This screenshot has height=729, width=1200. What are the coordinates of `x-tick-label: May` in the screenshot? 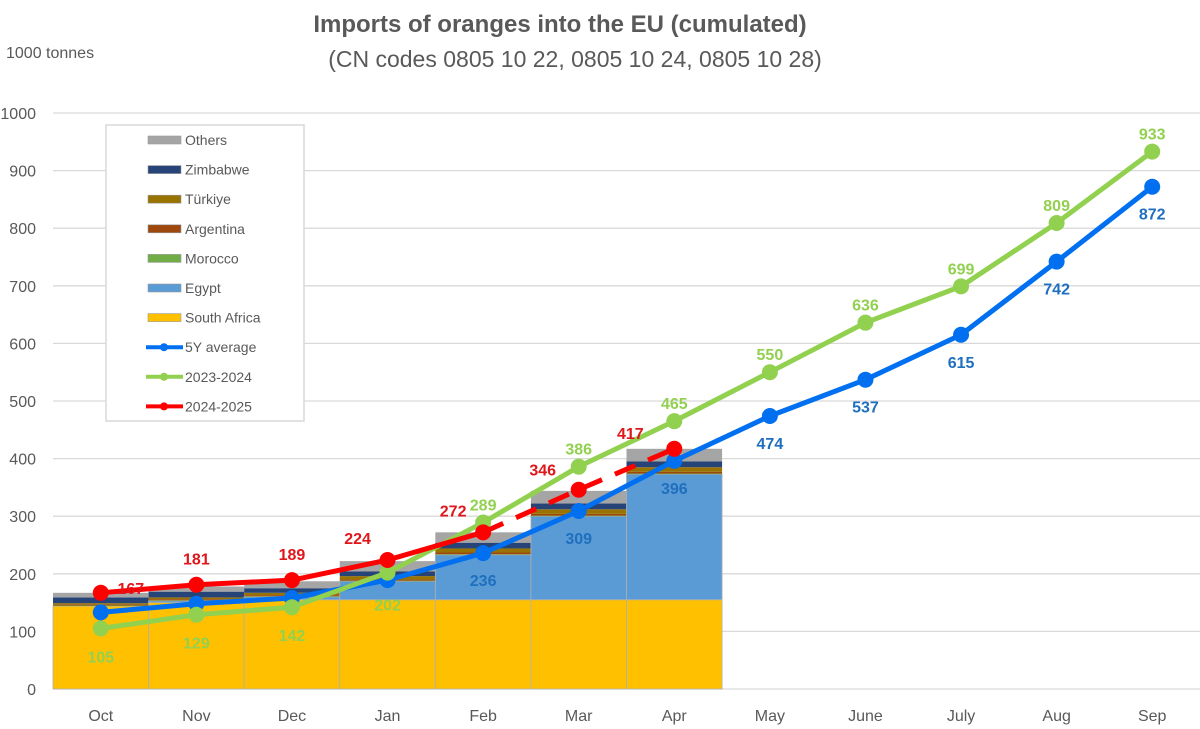 It's located at (770, 716).